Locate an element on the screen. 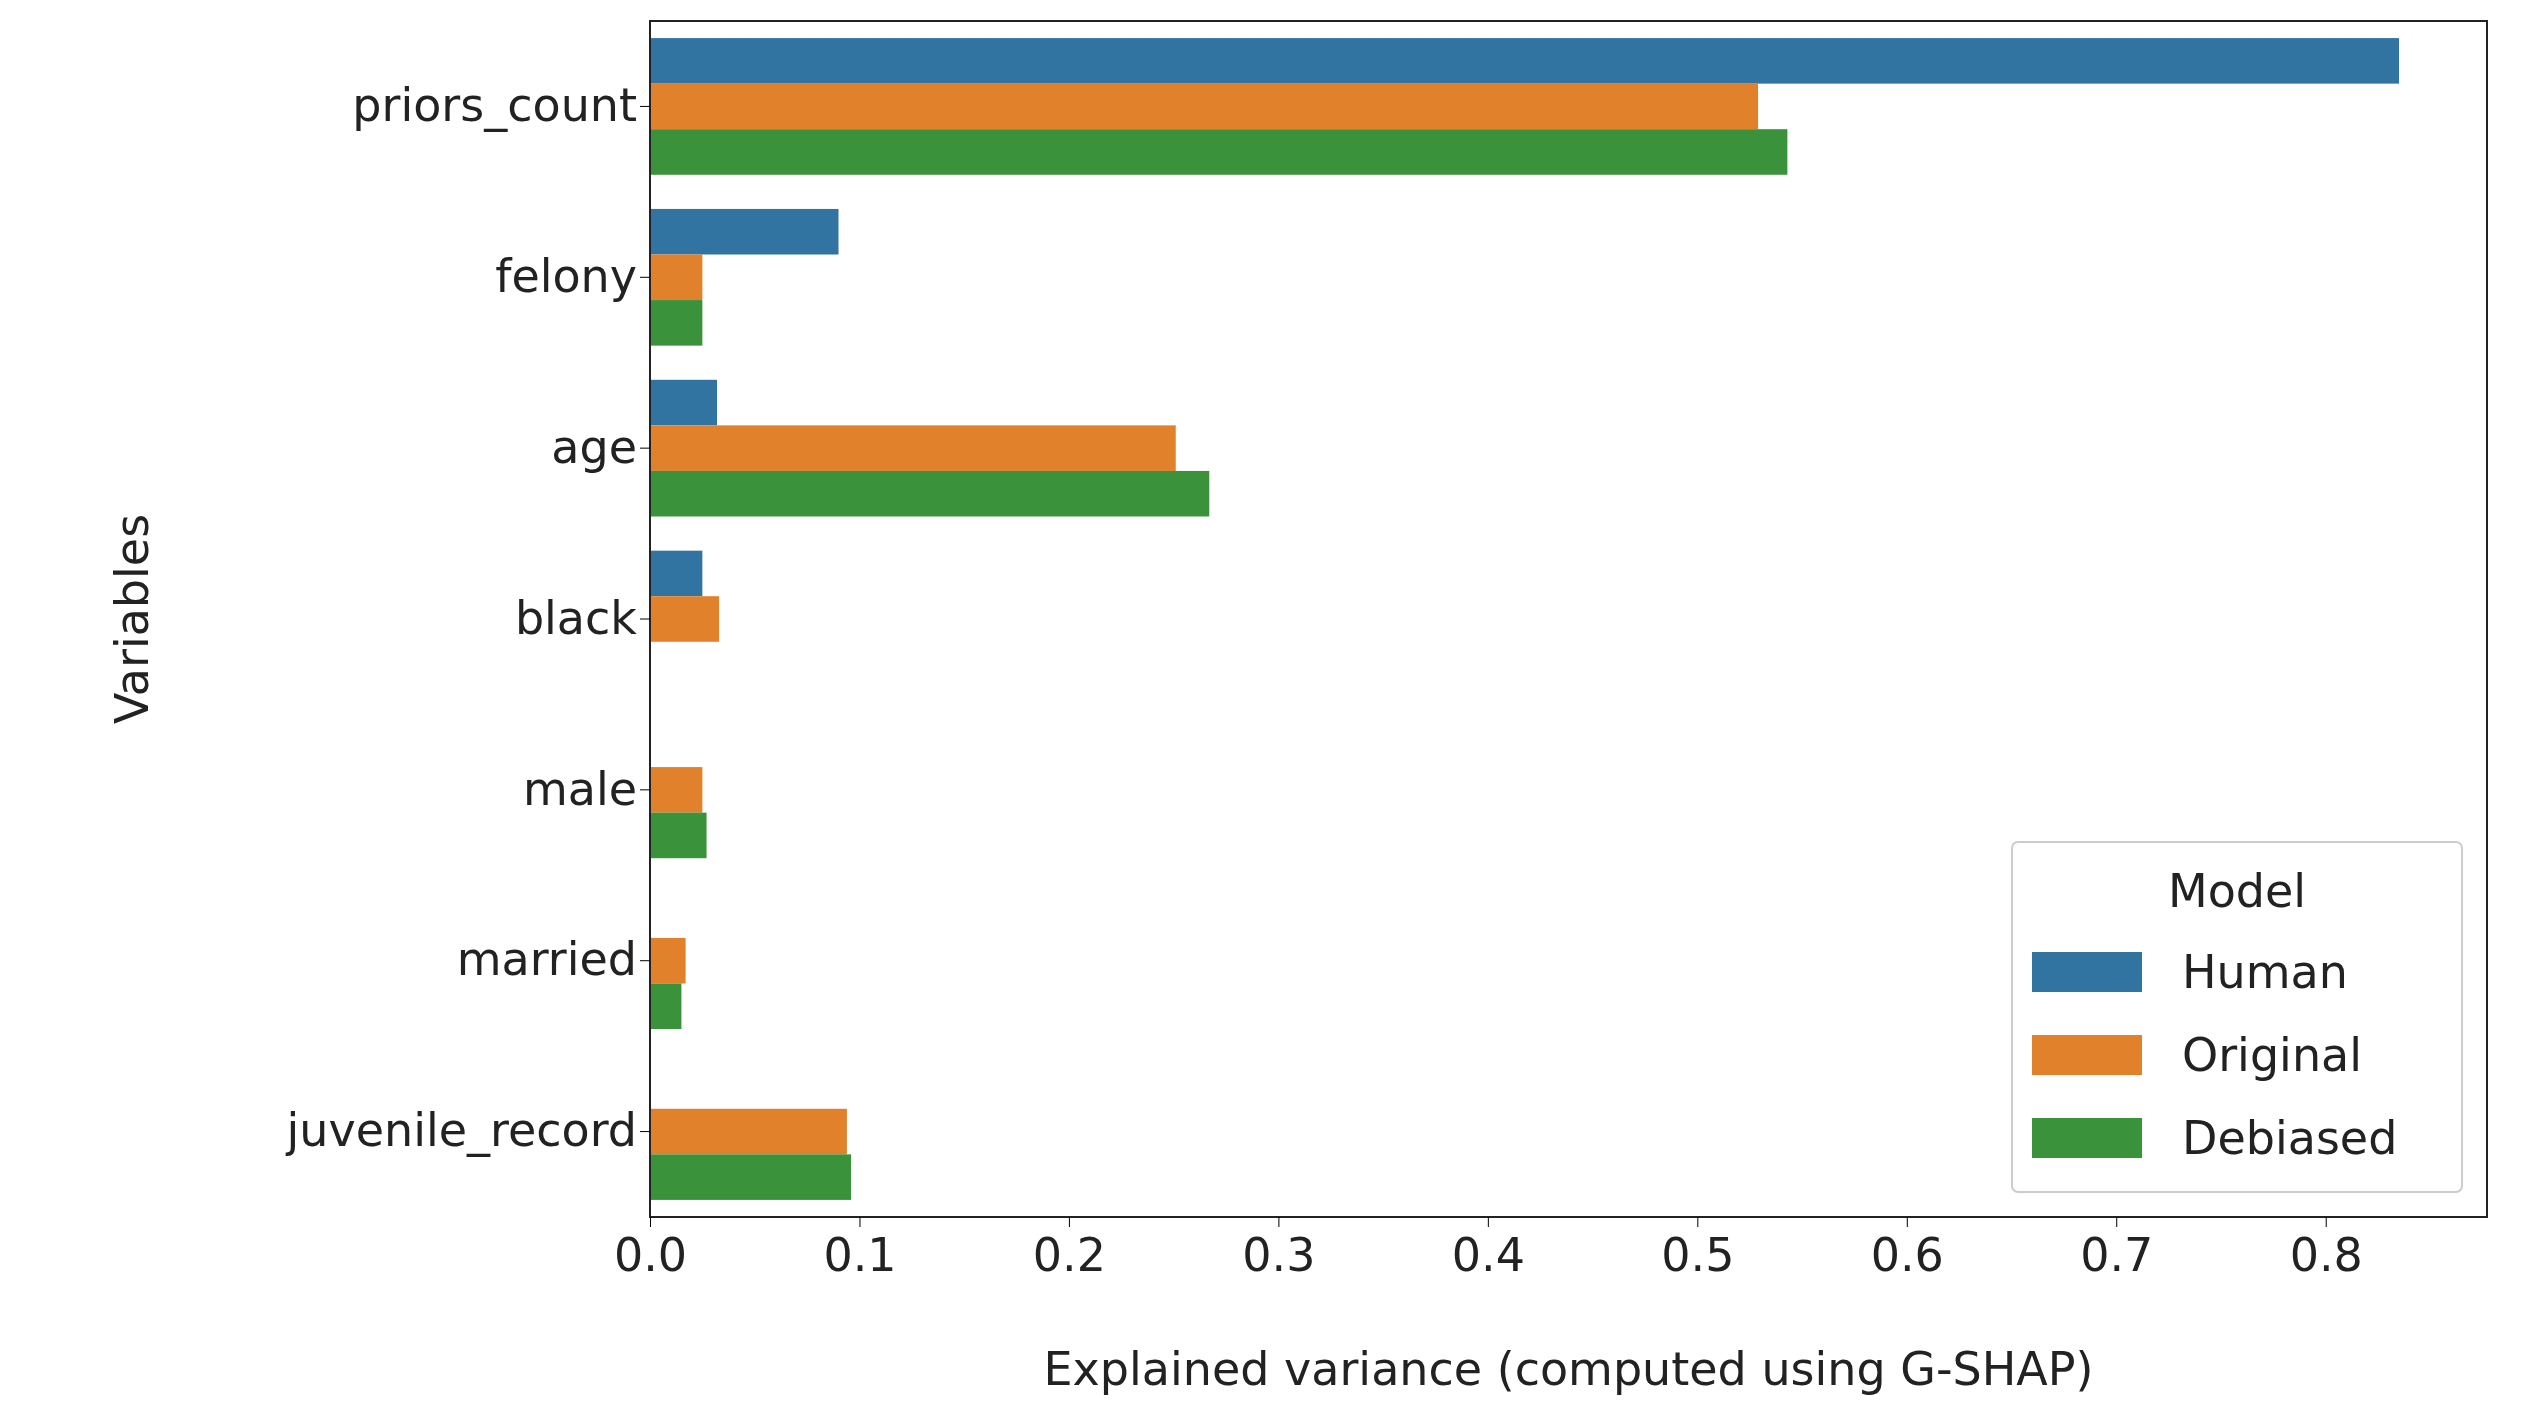 The height and width of the screenshot is (1402, 2537). y-tick-label: married is located at coordinates (546, 959).